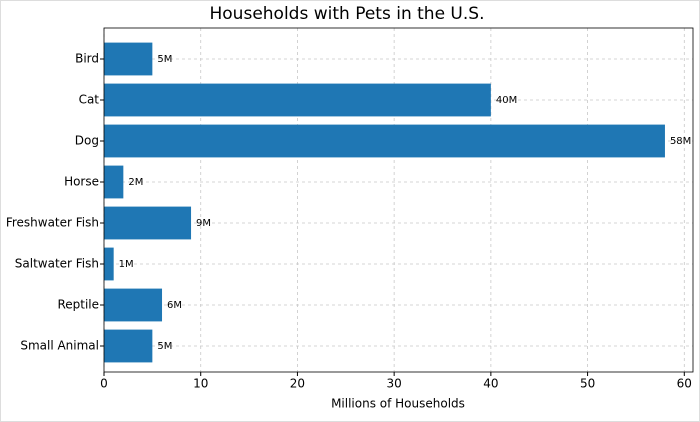 The image size is (700, 422). What do you see at coordinates (87, 59) in the screenshot?
I see `y-tick-label: Bird` at bounding box center [87, 59].